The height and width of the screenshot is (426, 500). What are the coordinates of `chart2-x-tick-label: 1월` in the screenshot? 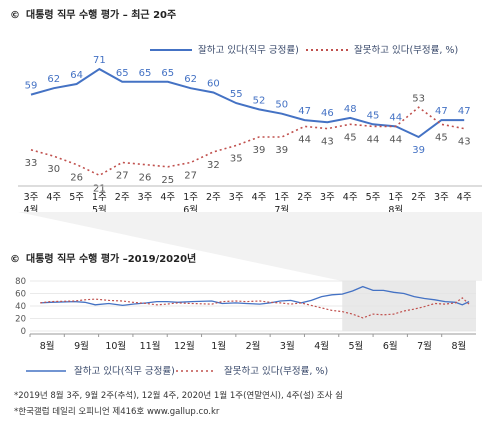 It's located at (218, 346).